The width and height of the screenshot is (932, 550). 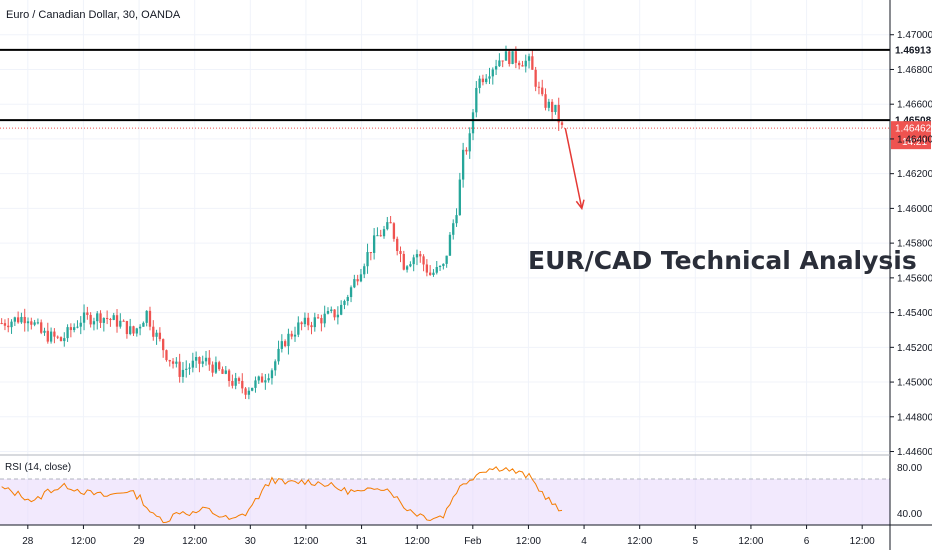 What do you see at coordinates (473, 541) in the screenshot?
I see `x-tick-label: Feb` at bounding box center [473, 541].